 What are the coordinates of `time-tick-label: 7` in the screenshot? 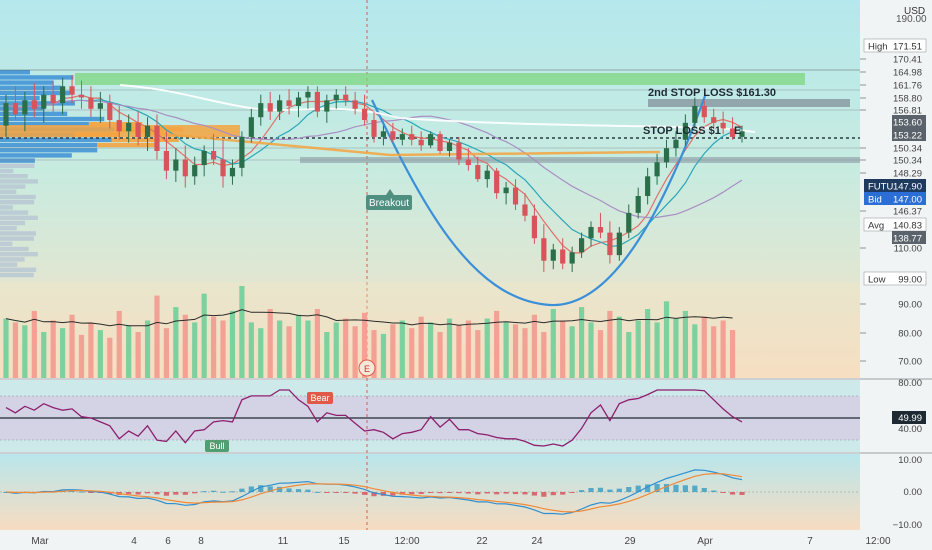 It's located at (810, 541).